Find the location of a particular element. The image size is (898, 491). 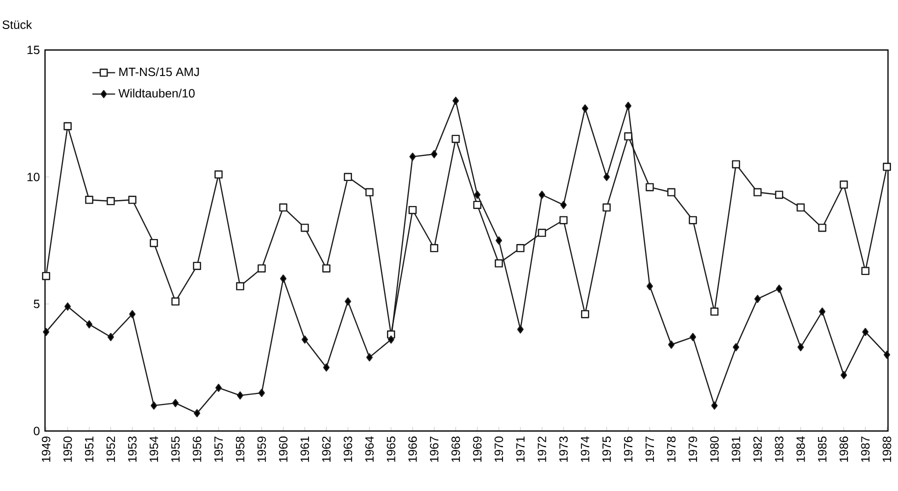

x-tick-label: 1967 is located at coordinates (434, 449).